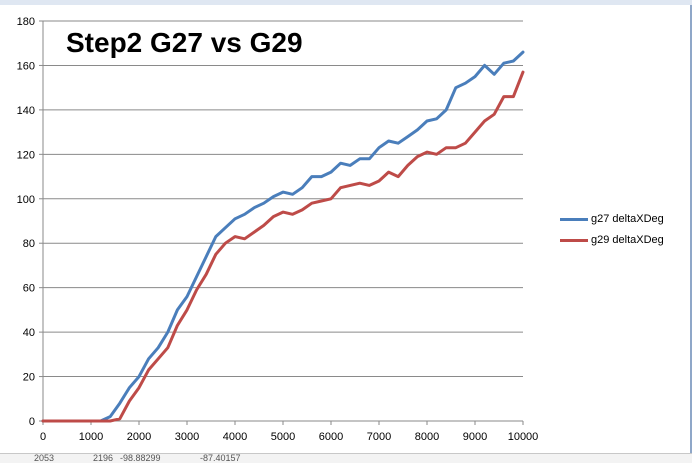 This screenshot has height=463, width=692. What do you see at coordinates (26, 200) in the screenshot?
I see `y-tick-label: 100` at bounding box center [26, 200].